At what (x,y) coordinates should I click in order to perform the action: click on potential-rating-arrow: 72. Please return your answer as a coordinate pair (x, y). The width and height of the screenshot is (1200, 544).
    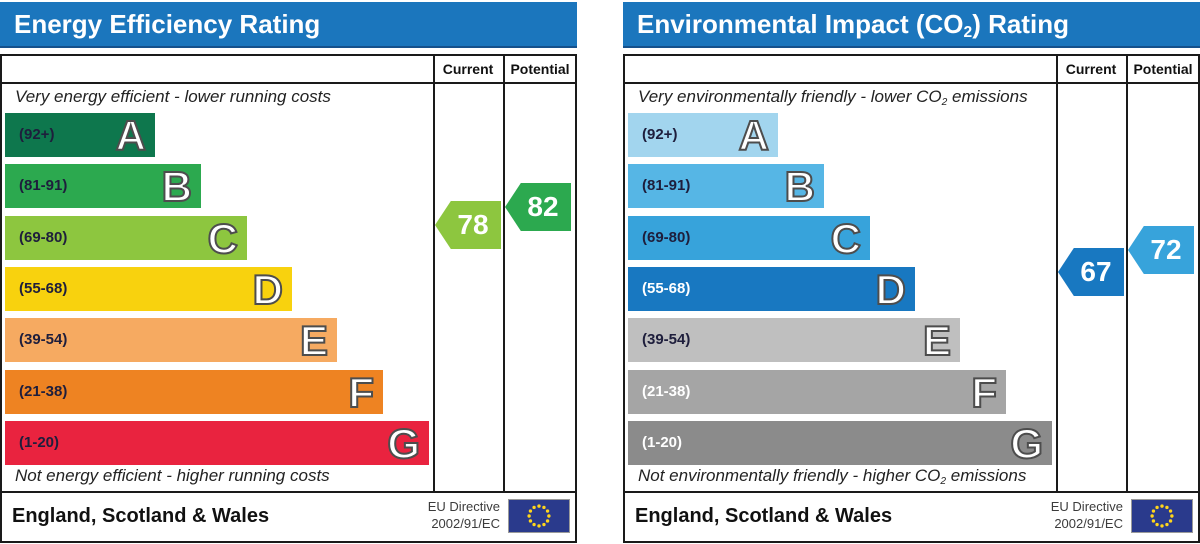
    Looking at the image, I should click on (1161, 250).